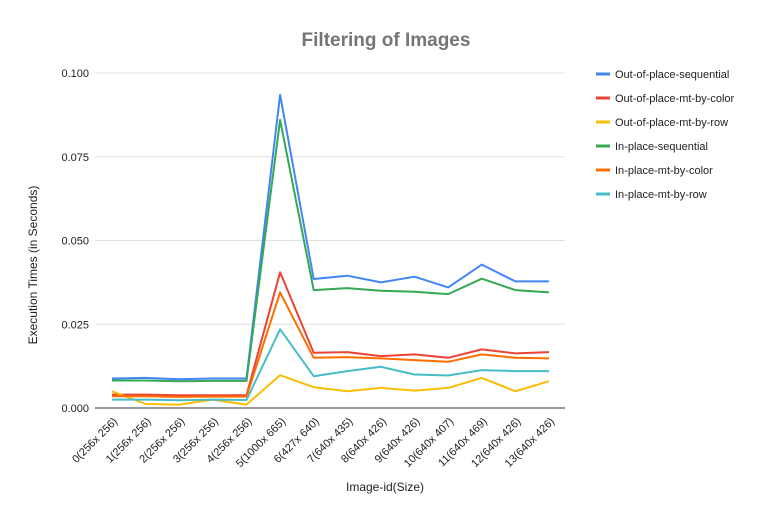 This screenshot has height=520, width=773. I want to click on legend-label: Out-of-place-mt-by-color, so click(675, 99).